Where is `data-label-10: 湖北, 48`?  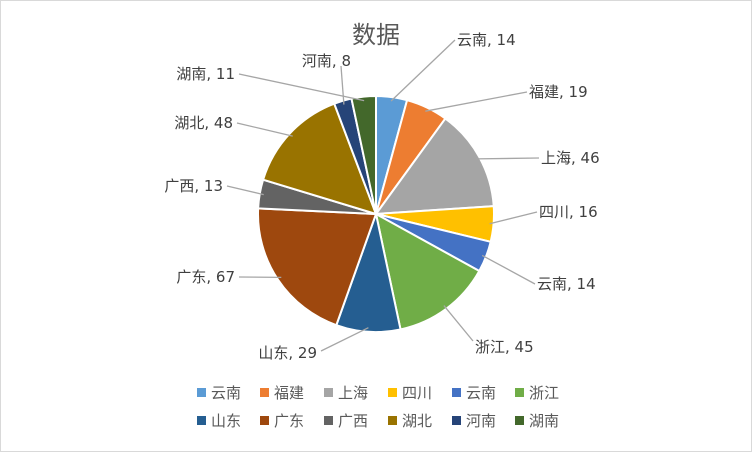 data-label-10: 湖北, 48 is located at coordinates (203, 123).